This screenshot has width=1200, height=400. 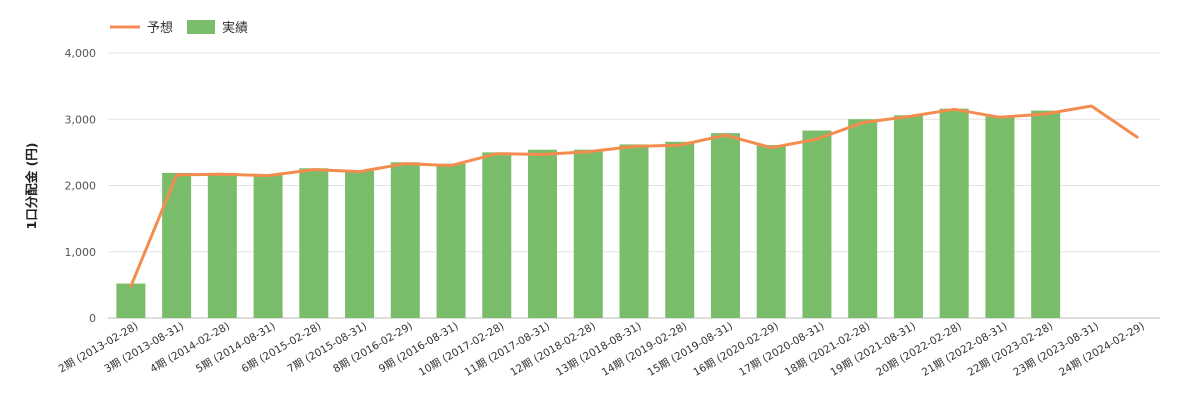 What do you see at coordinates (965, 349) in the screenshot?
I see `x-tick-label: 21期 (2022-08-31)` at bounding box center [965, 349].